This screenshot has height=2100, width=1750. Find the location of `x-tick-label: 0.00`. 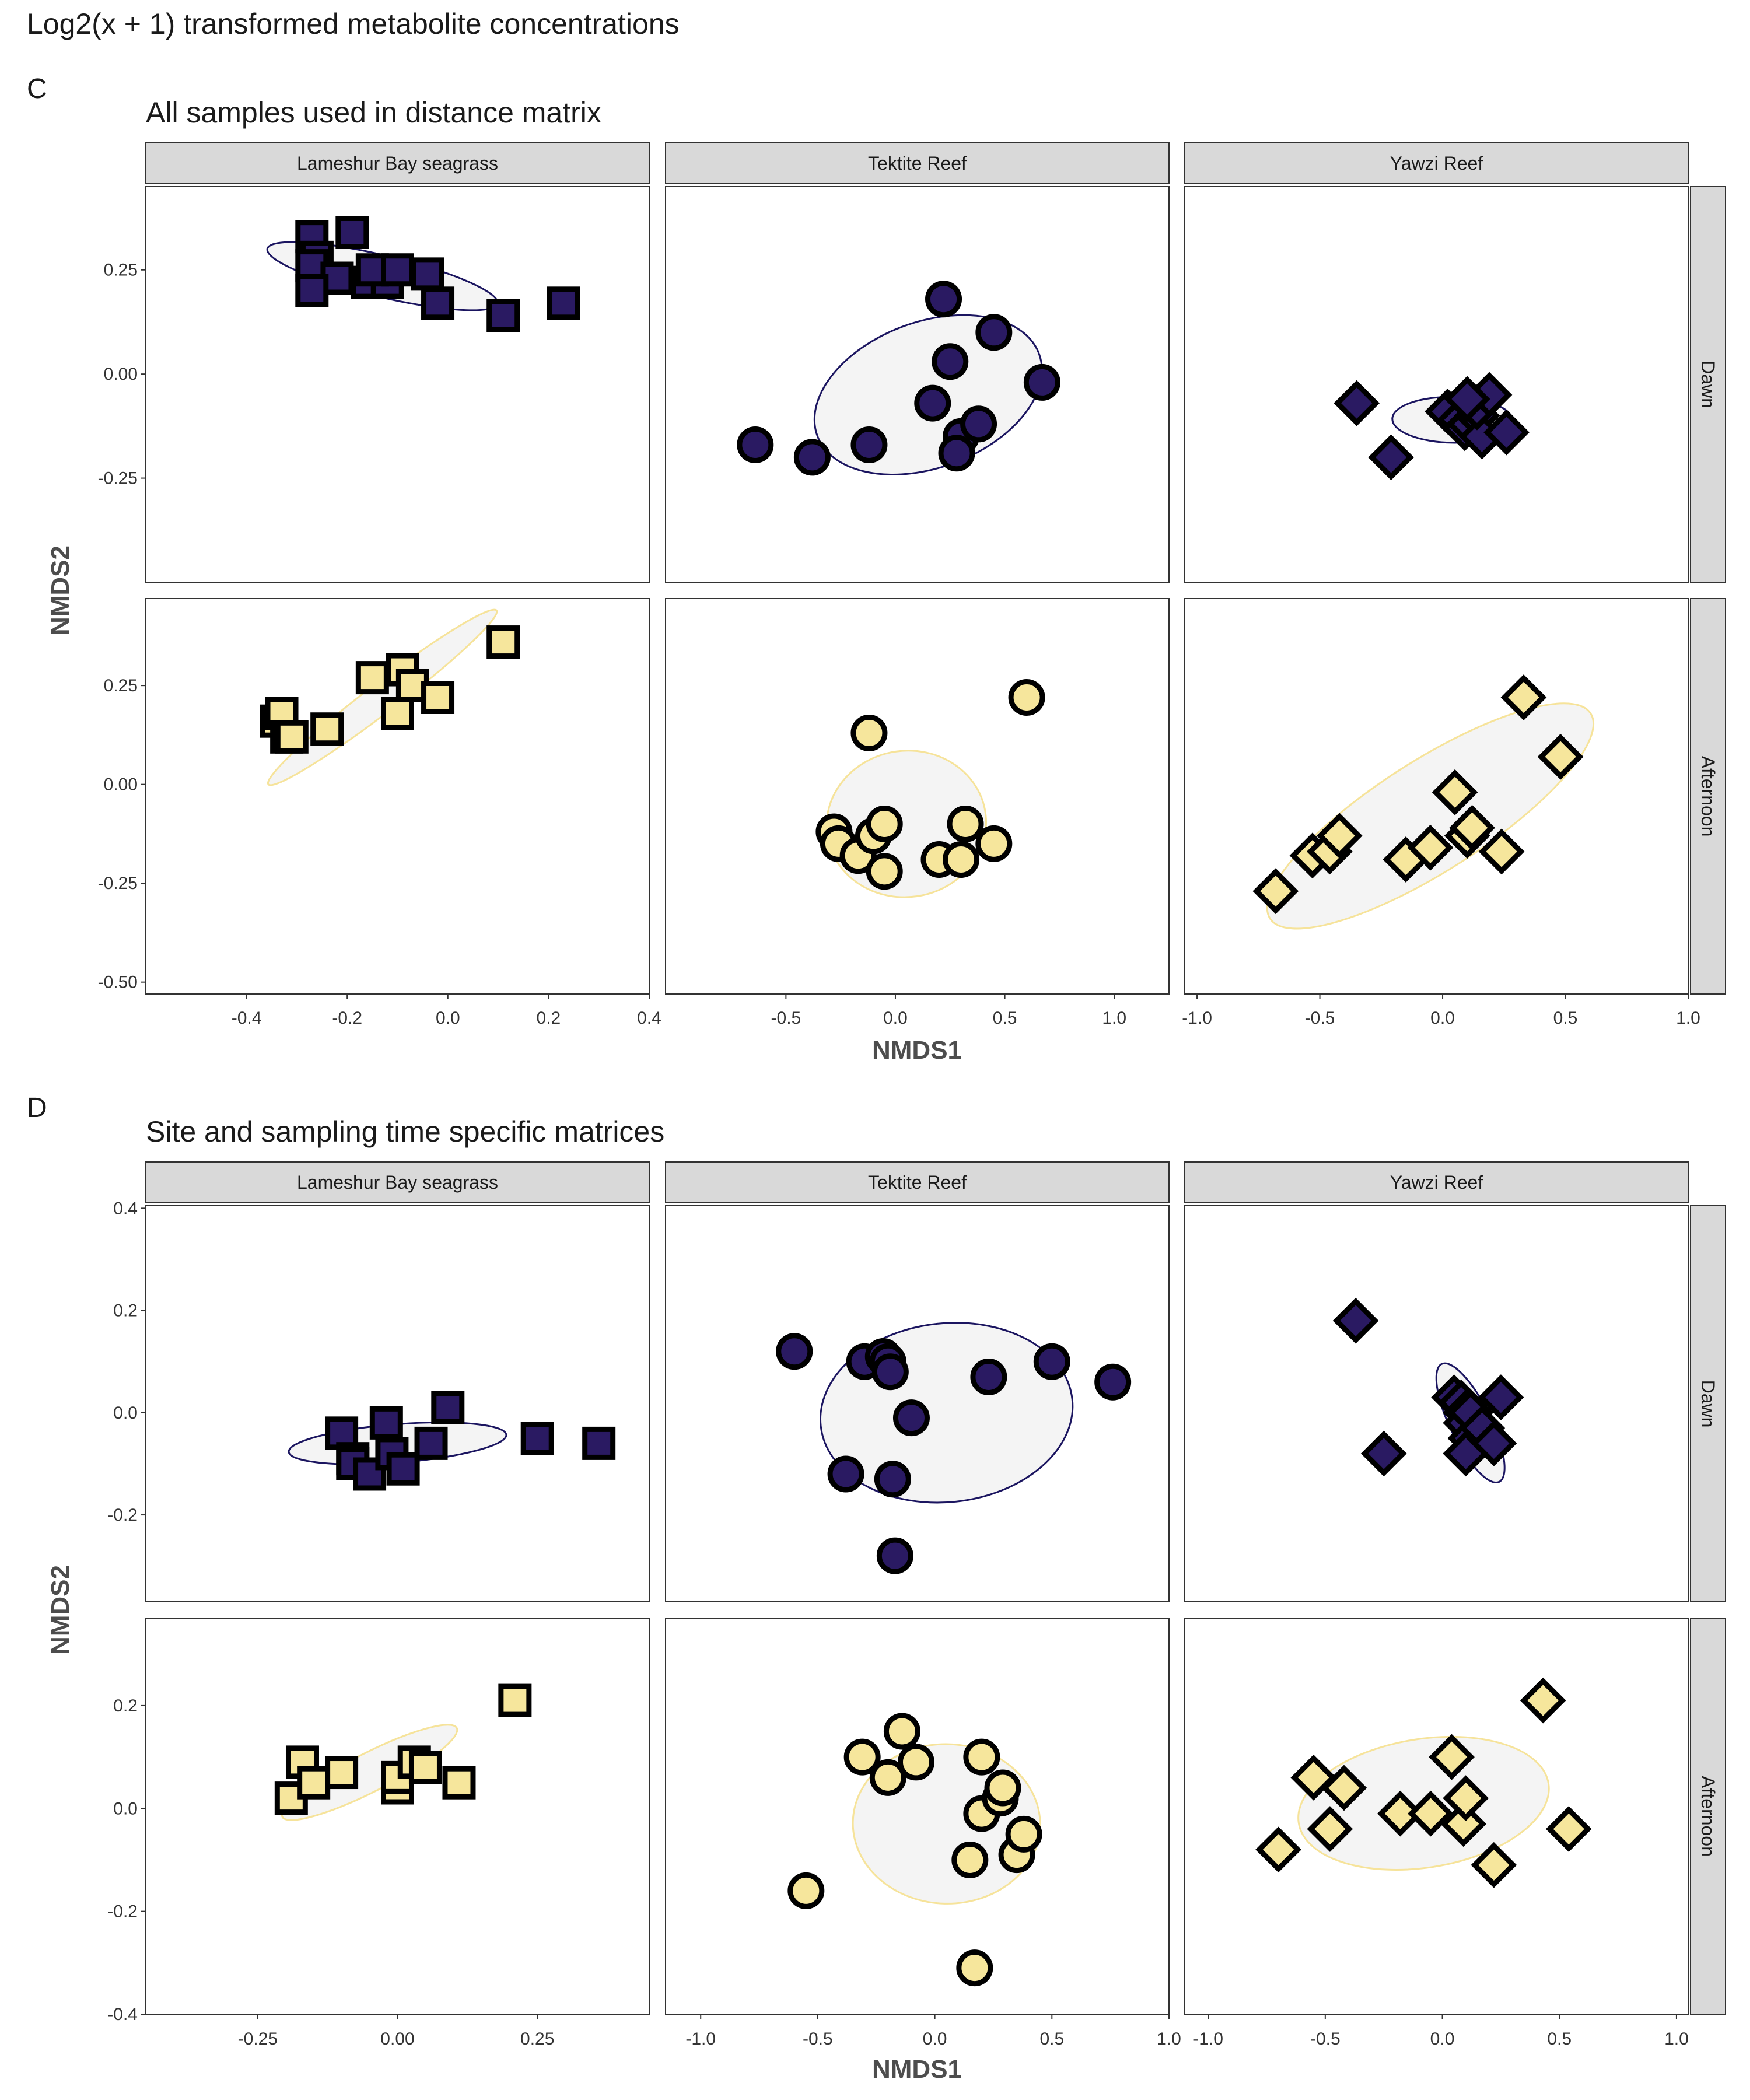

x-tick-label: 0.00 is located at coordinates (397, 2039).